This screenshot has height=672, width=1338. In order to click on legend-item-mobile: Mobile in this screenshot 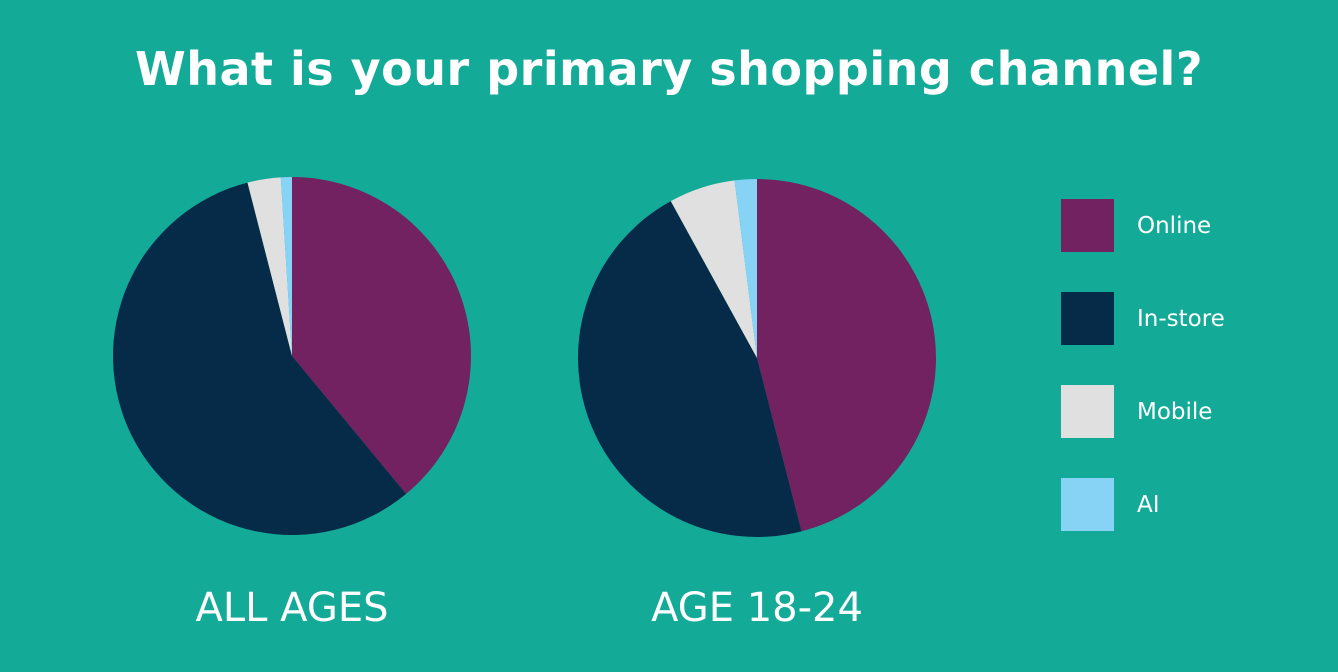, I will do `click(1143, 411)`.